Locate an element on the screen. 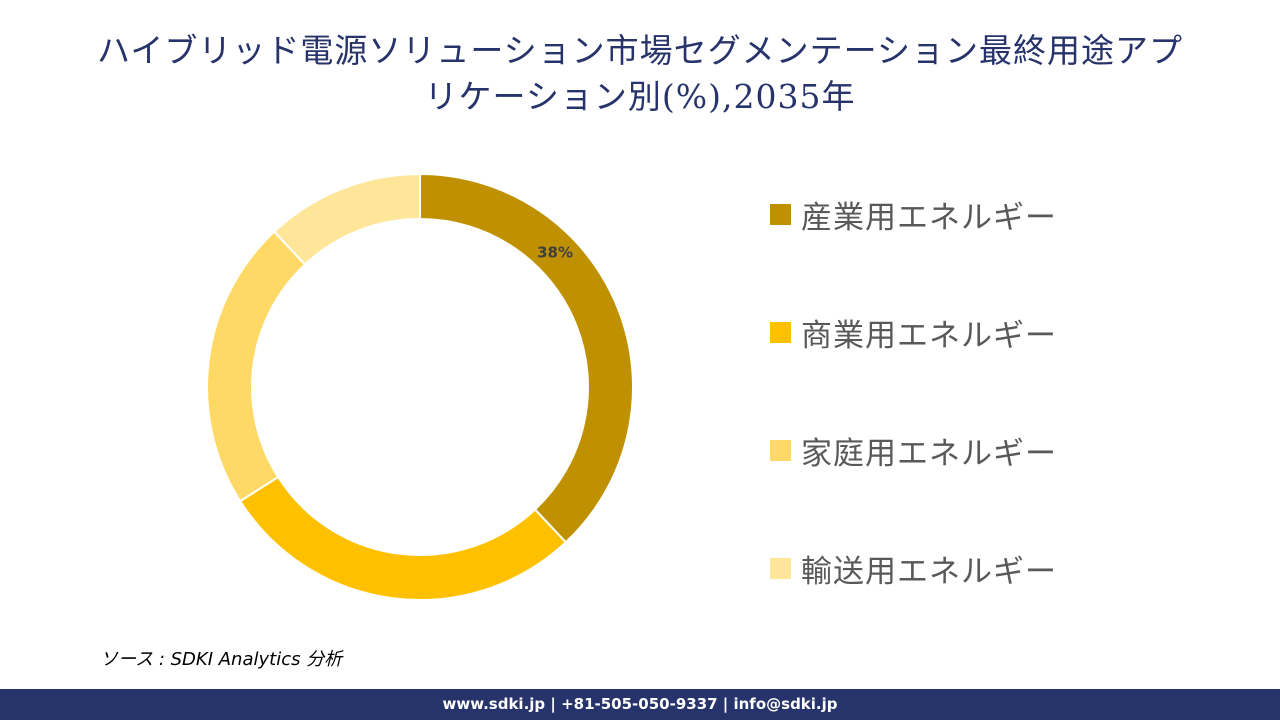  legend-label: 商業用エネルギー is located at coordinates (929, 335).